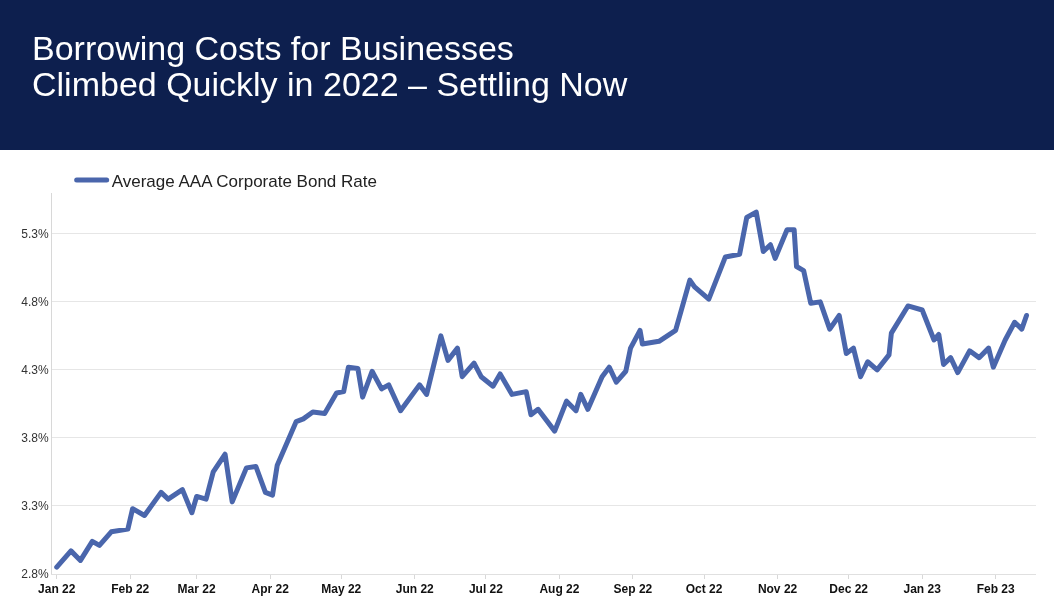 Image resolution: width=1054 pixels, height=606 pixels. What do you see at coordinates (633, 589) in the screenshot?
I see `x-tick-label: Sep 22` at bounding box center [633, 589].